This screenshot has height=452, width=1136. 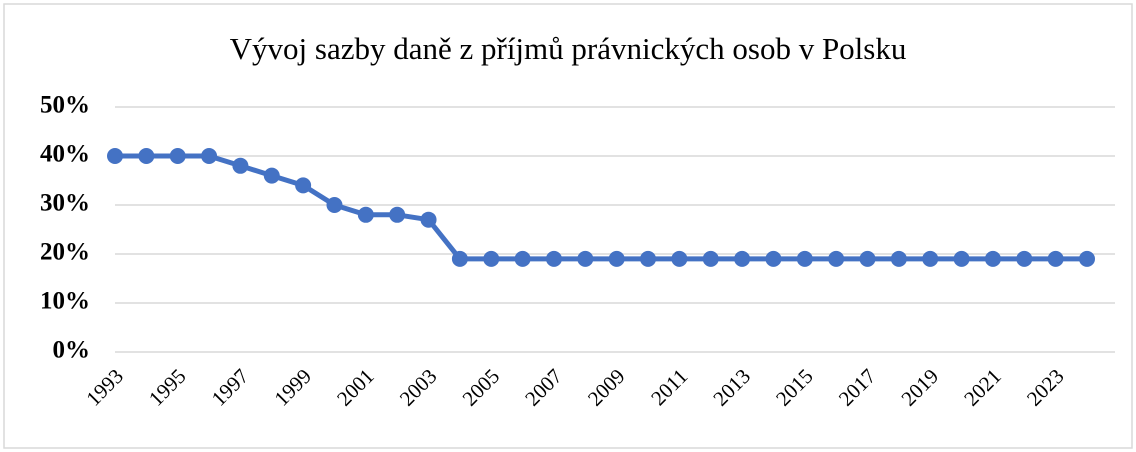 I want to click on y-tick-label: 10%, so click(x=65, y=301).